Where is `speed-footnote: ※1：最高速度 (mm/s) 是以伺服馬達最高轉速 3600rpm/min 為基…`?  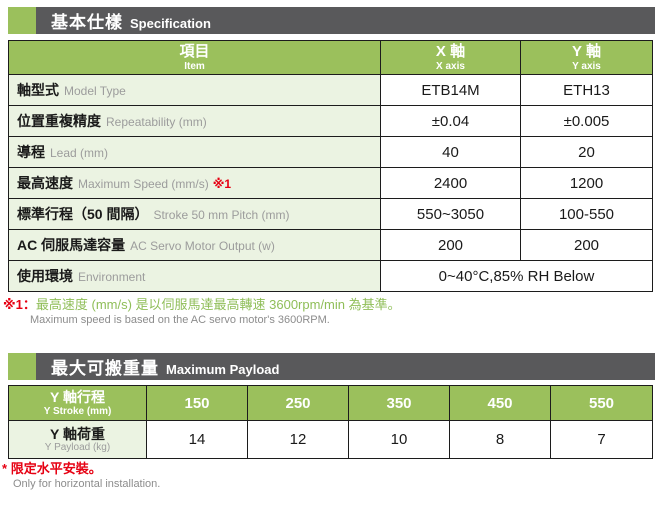
speed-footnote: ※1：最高速度 (mm/s) 是以伺服馬達最高轉速 3600rpm/min 為基… is located at coordinates (202, 312).